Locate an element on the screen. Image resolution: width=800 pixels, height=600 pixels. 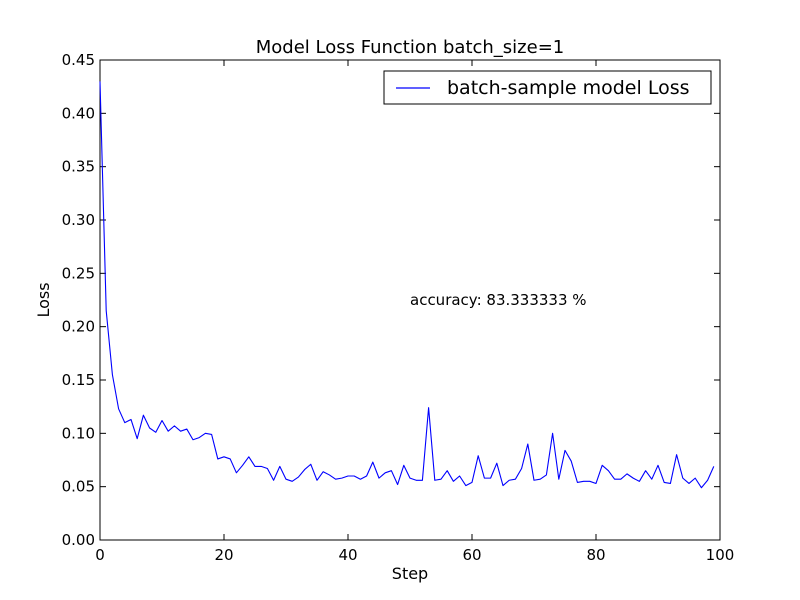
y-tick-label: 0.25 is located at coordinates (78, 273).